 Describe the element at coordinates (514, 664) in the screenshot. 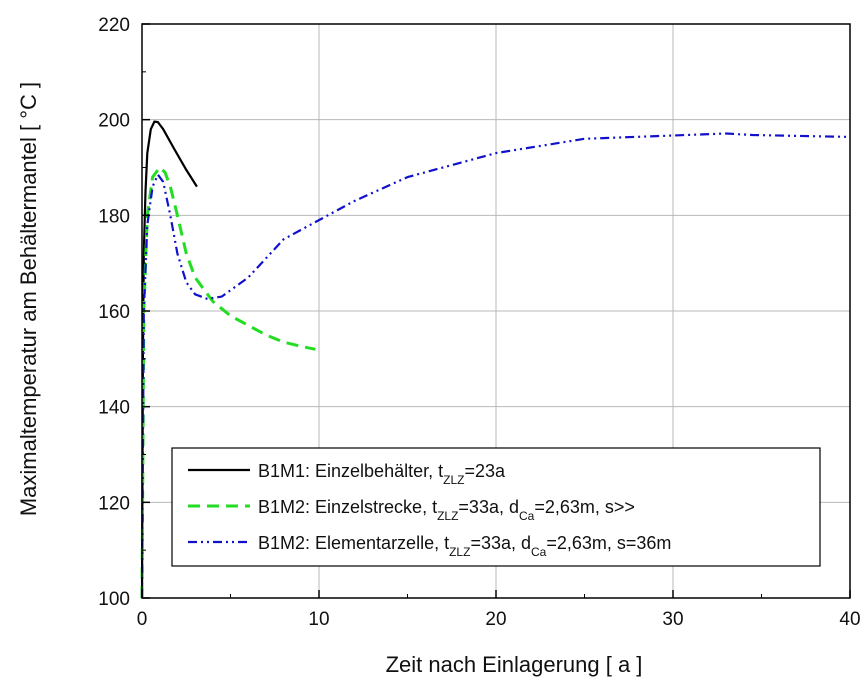

I see `x-axis-label: Zeit nach Einlagerung [ a ]` at that location.